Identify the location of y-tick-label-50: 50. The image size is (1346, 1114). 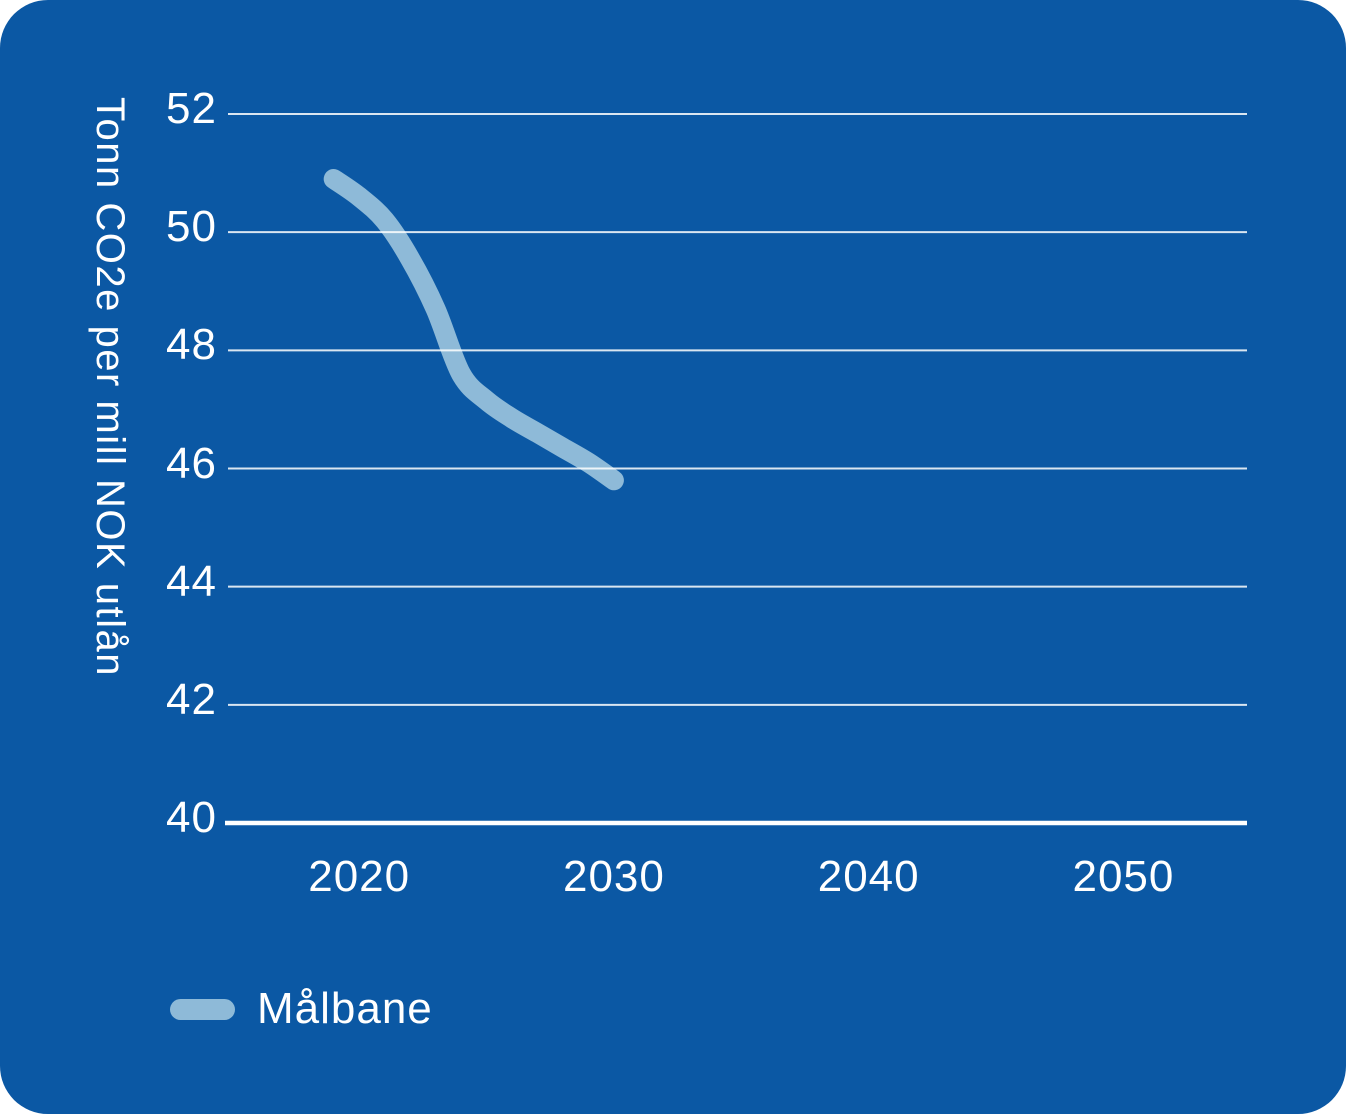
(191, 227).